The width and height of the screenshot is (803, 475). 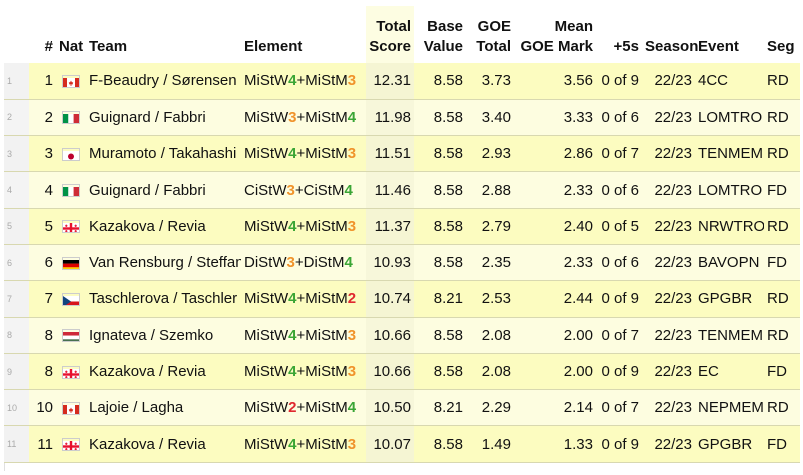 I want to click on mean-goe-cell: 2.33, so click(x=555, y=190).